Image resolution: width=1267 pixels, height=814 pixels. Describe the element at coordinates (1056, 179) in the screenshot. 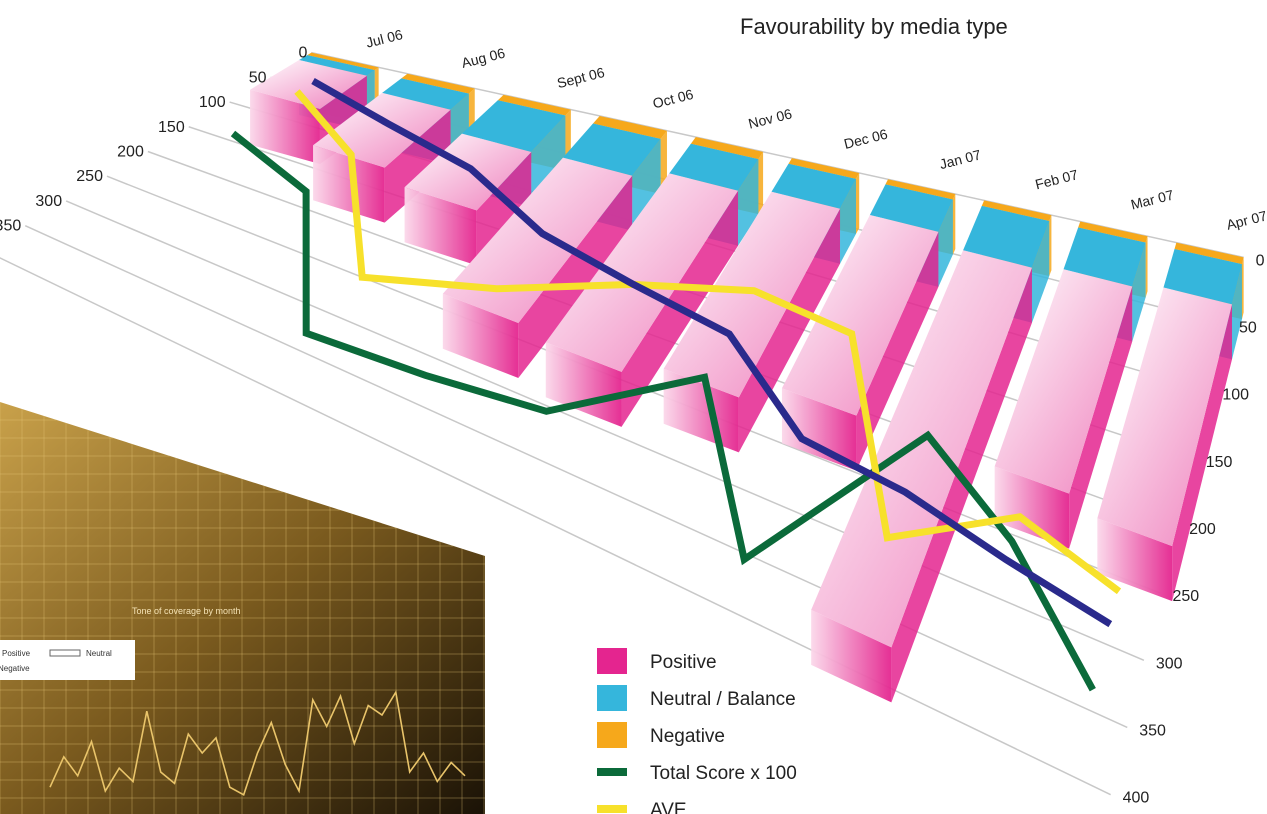

I see `month-label: Feb 07` at that location.